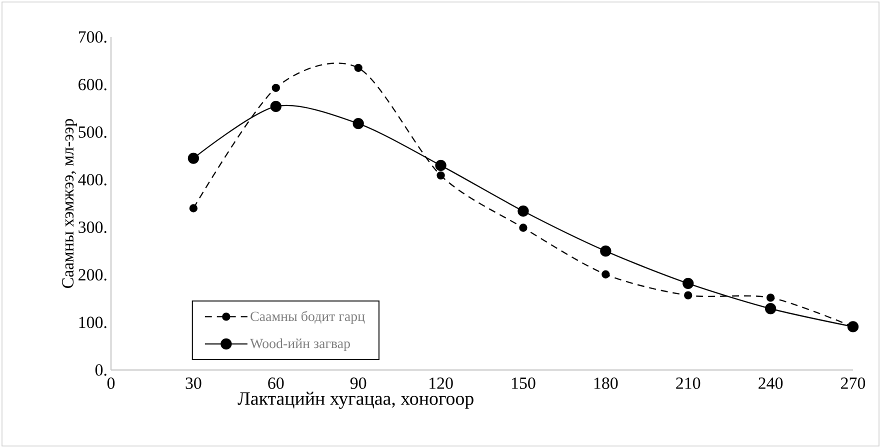 The image size is (881, 448). Describe the element at coordinates (300, 345) in the screenshot. I see `legend-label: Wood-ийн загвар` at that location.